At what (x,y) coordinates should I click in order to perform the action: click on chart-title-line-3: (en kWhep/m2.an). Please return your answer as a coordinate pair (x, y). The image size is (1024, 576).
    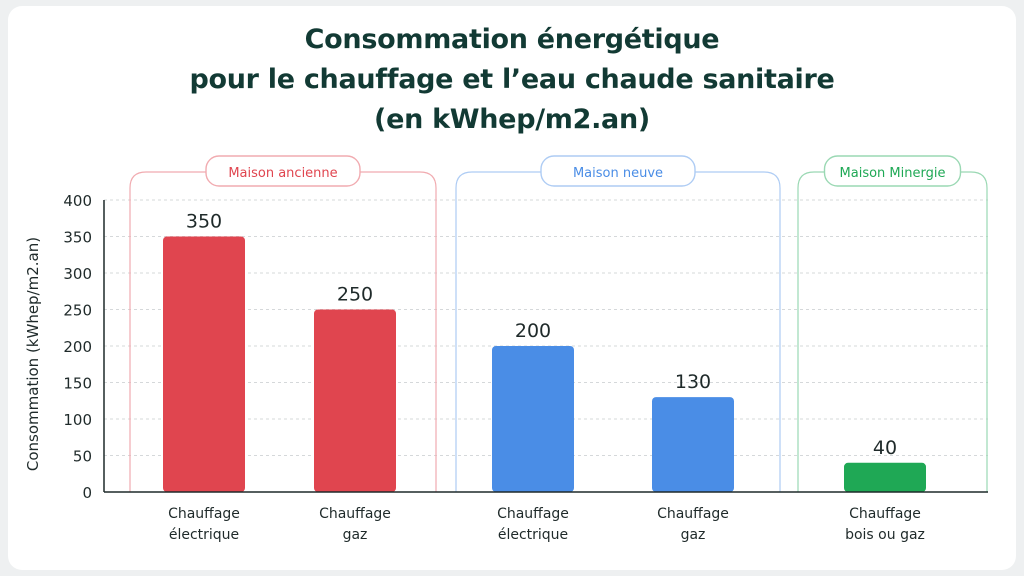
    Looking at the image, I should click on (512, 119).